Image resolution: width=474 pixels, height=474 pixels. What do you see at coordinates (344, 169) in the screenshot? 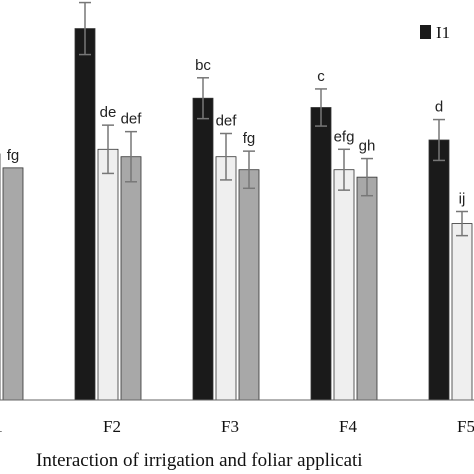
I see `error-bar-s2-f4` at bounding box center [344, 169].